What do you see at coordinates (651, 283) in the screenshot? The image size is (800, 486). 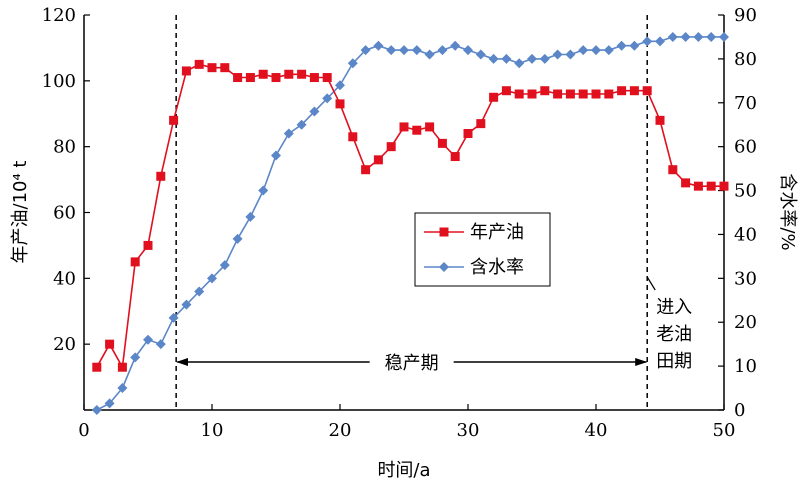 I see `old-field-leader` at bounding box center [651, 283].